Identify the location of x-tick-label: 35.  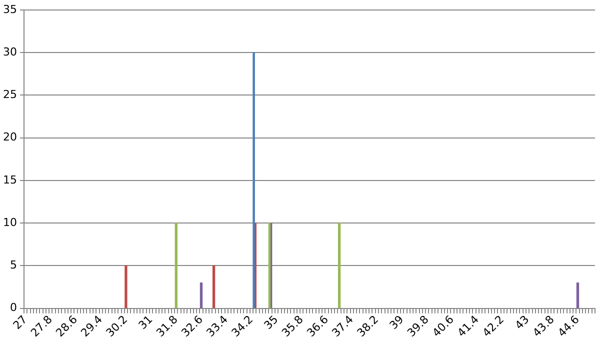
(271, 322).